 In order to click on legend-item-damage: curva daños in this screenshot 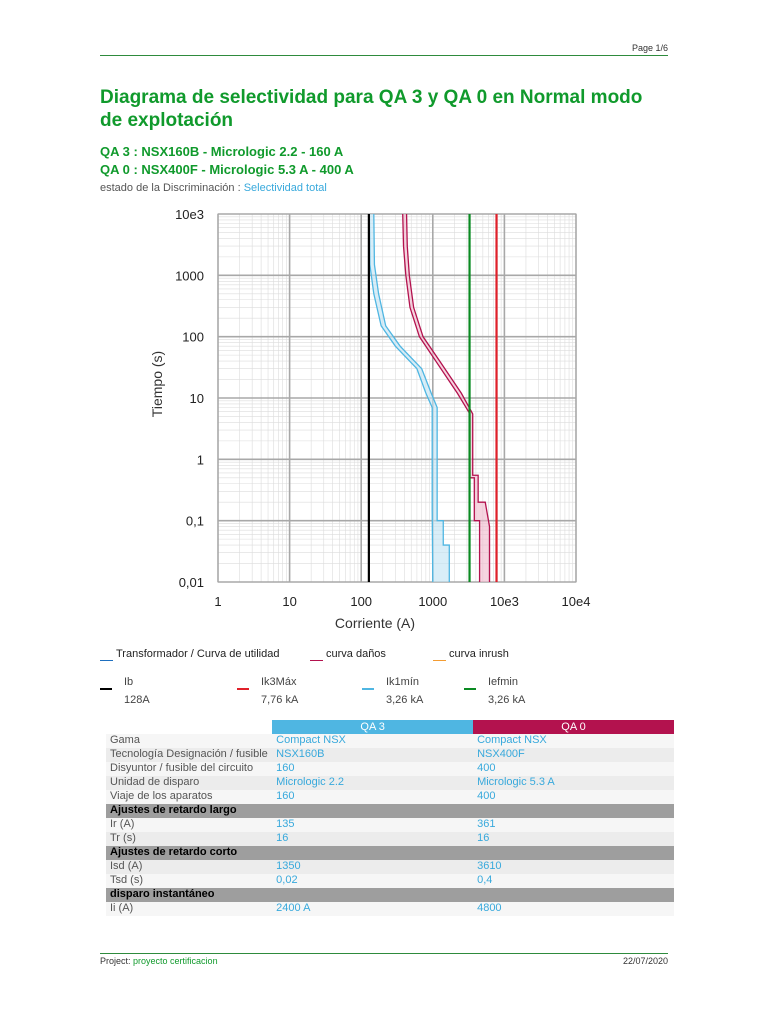, I will do `click(348, 654)`.